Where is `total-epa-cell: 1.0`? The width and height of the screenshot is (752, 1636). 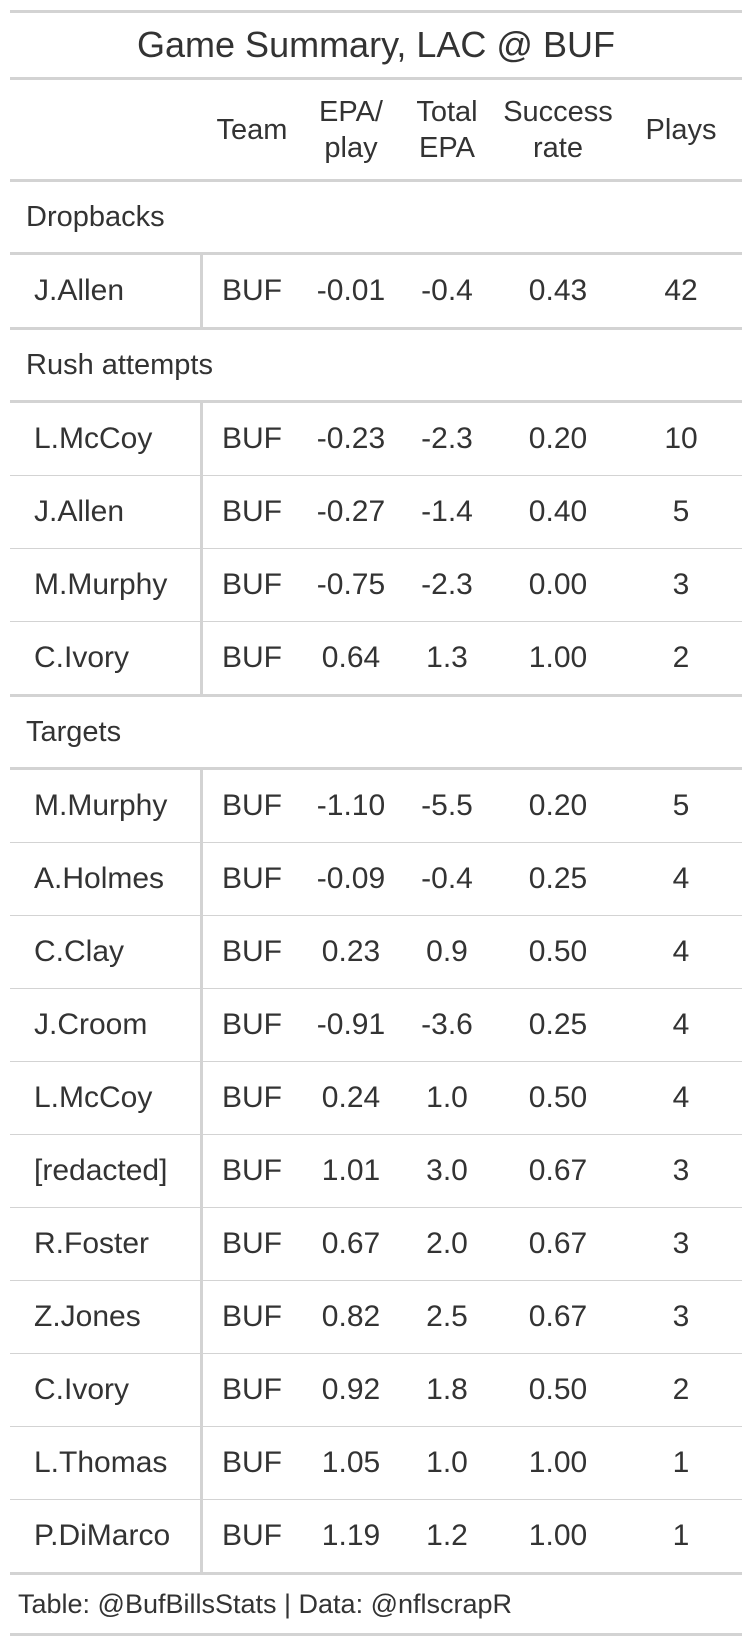
total-epa-cell: 1.0 is located at coordinates (447, 1462).